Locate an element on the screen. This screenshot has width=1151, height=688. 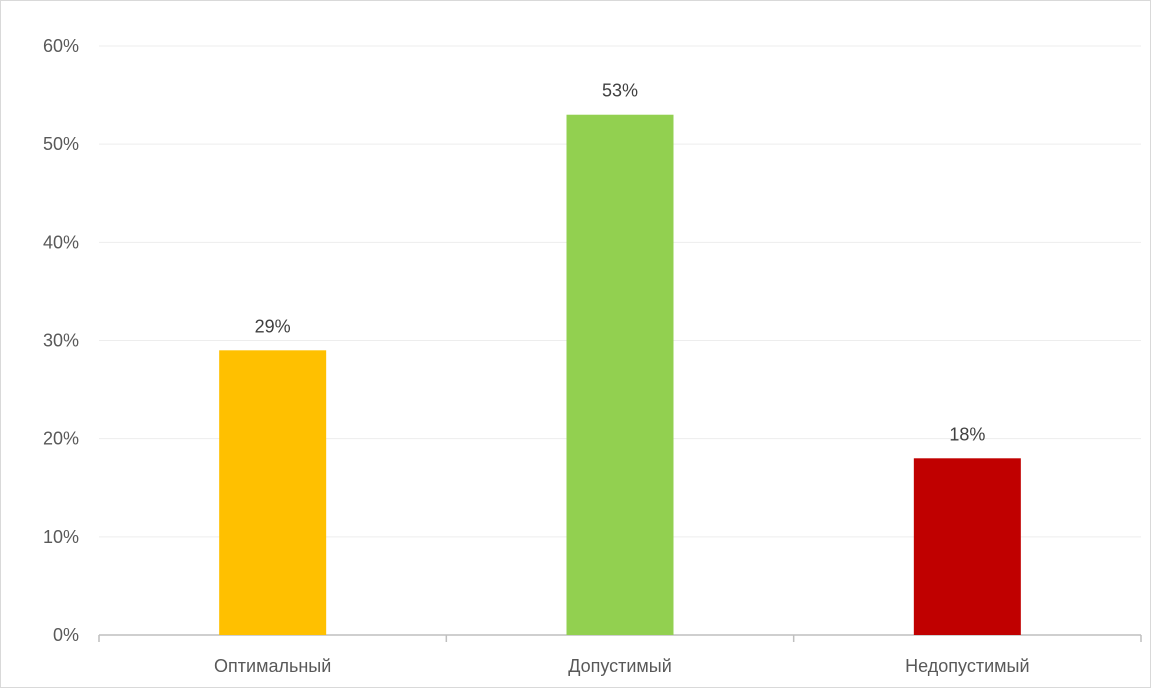
y-tick-label: 40% is located at coordinates (61, 242).